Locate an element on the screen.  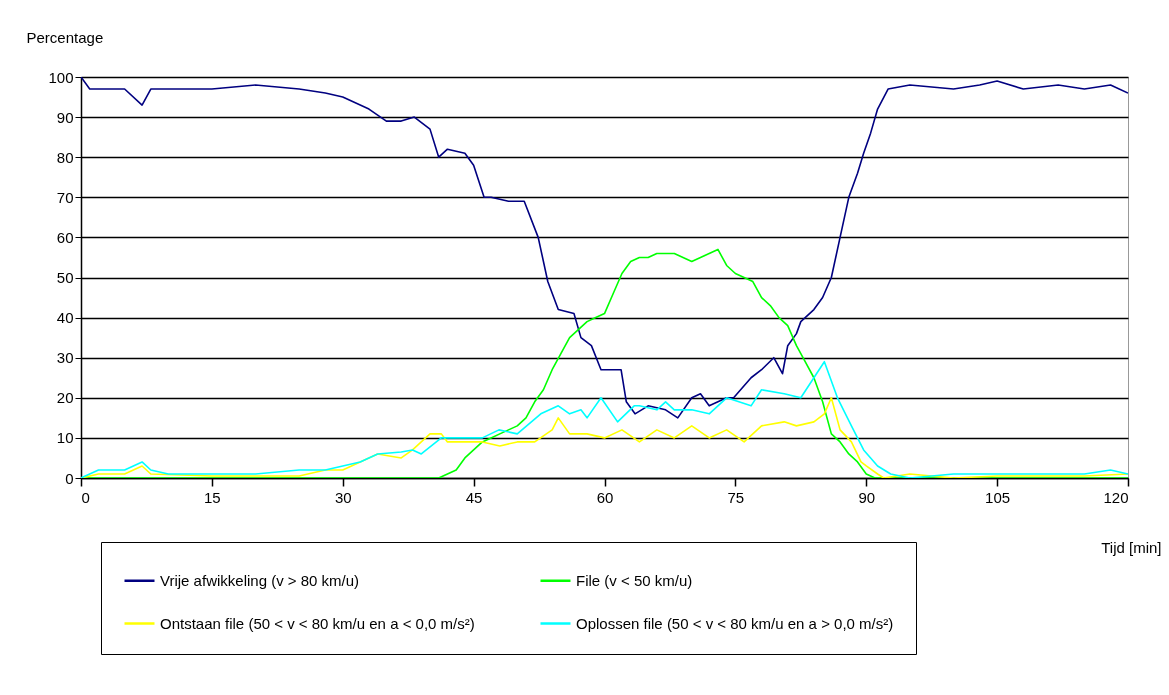
x-tick-label: 30 is located at coordinates (343, 497).